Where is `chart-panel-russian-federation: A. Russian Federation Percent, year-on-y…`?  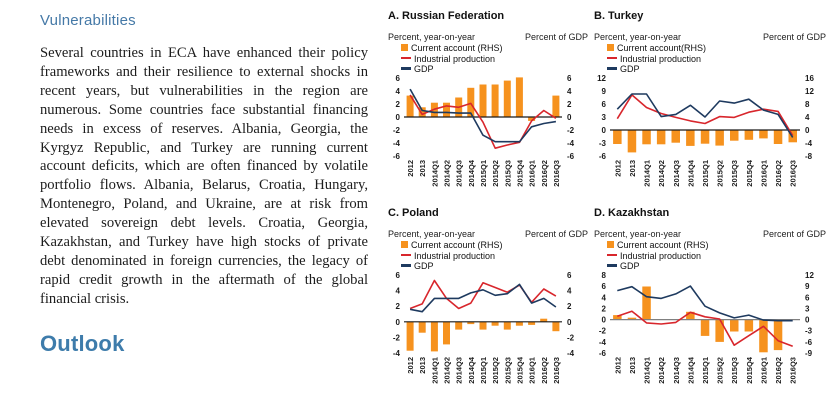
chart-panel-russian-federation: A. Russian Federation Percent, year-on-y… is located at coordinates (491, 108).